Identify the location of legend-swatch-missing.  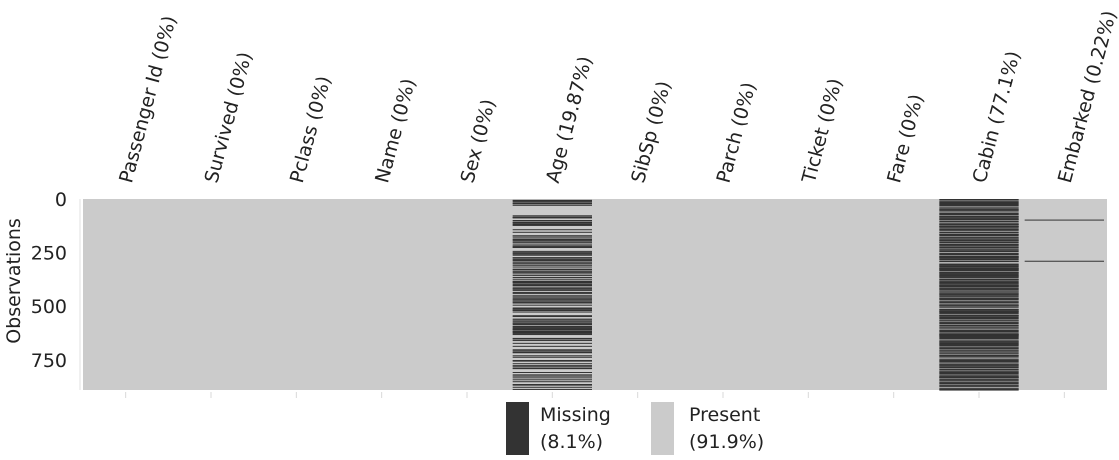
(517, 428).